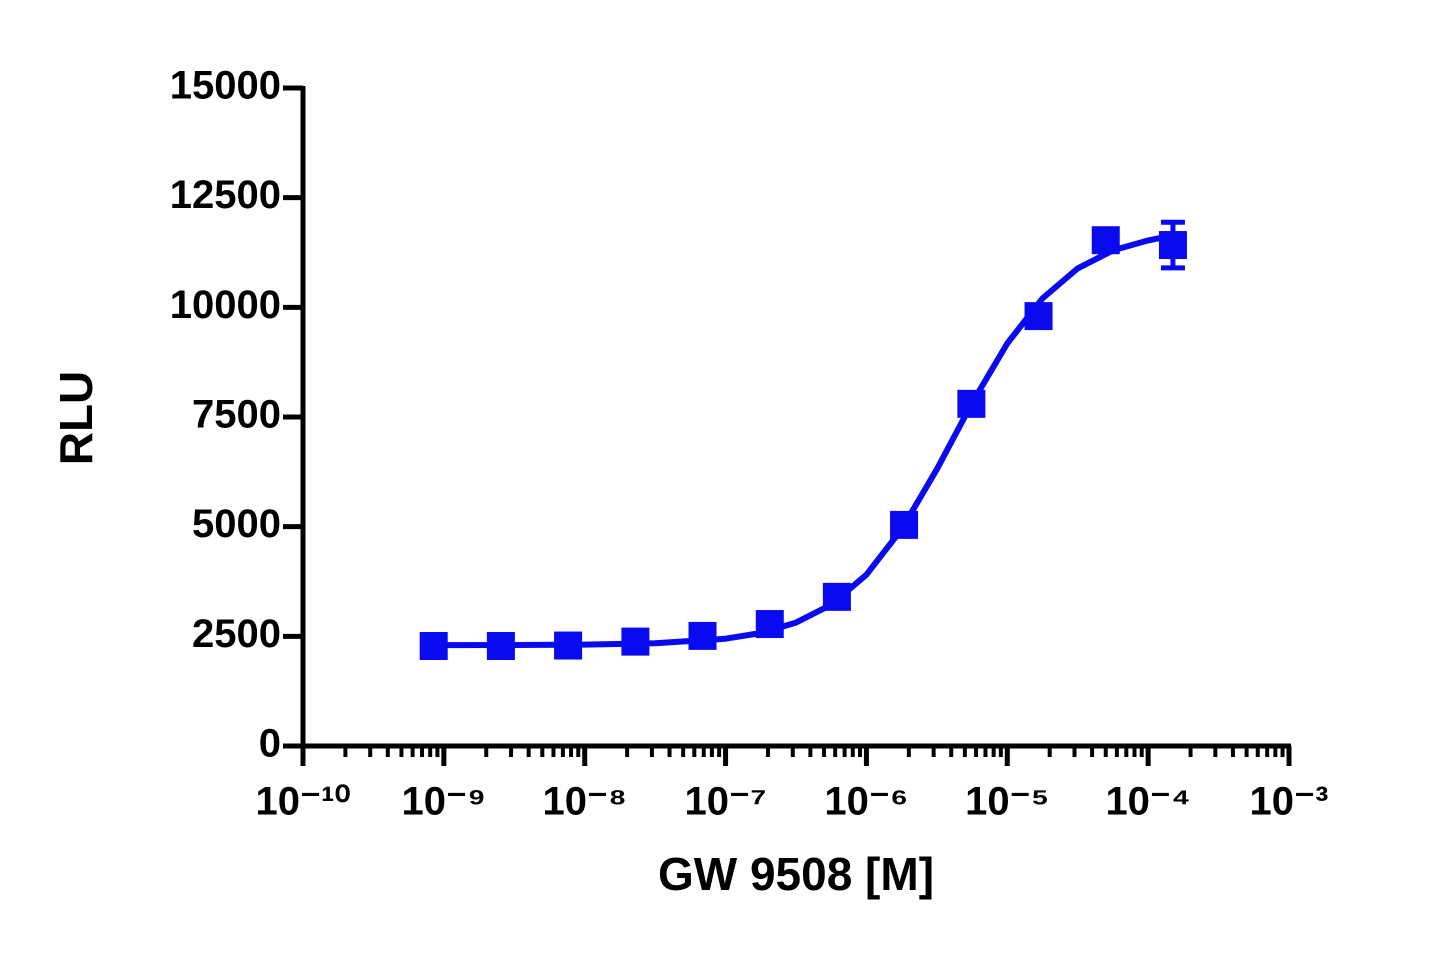 The image size is (1442, 955). What do you see at coordinates (236, 634) in the screenshot?
I see `y-tick-label: 2500` at bounding box center [236, 634].